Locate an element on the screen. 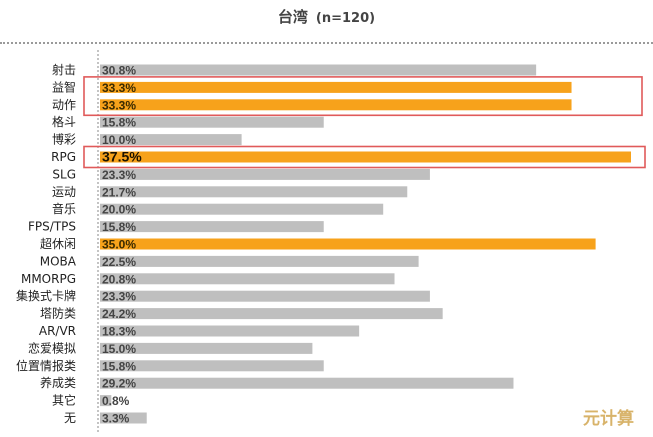 This screenshot has height=437, width=653. chart-title-block: 台湾 (n=120) is located at coordinates (326, 16).